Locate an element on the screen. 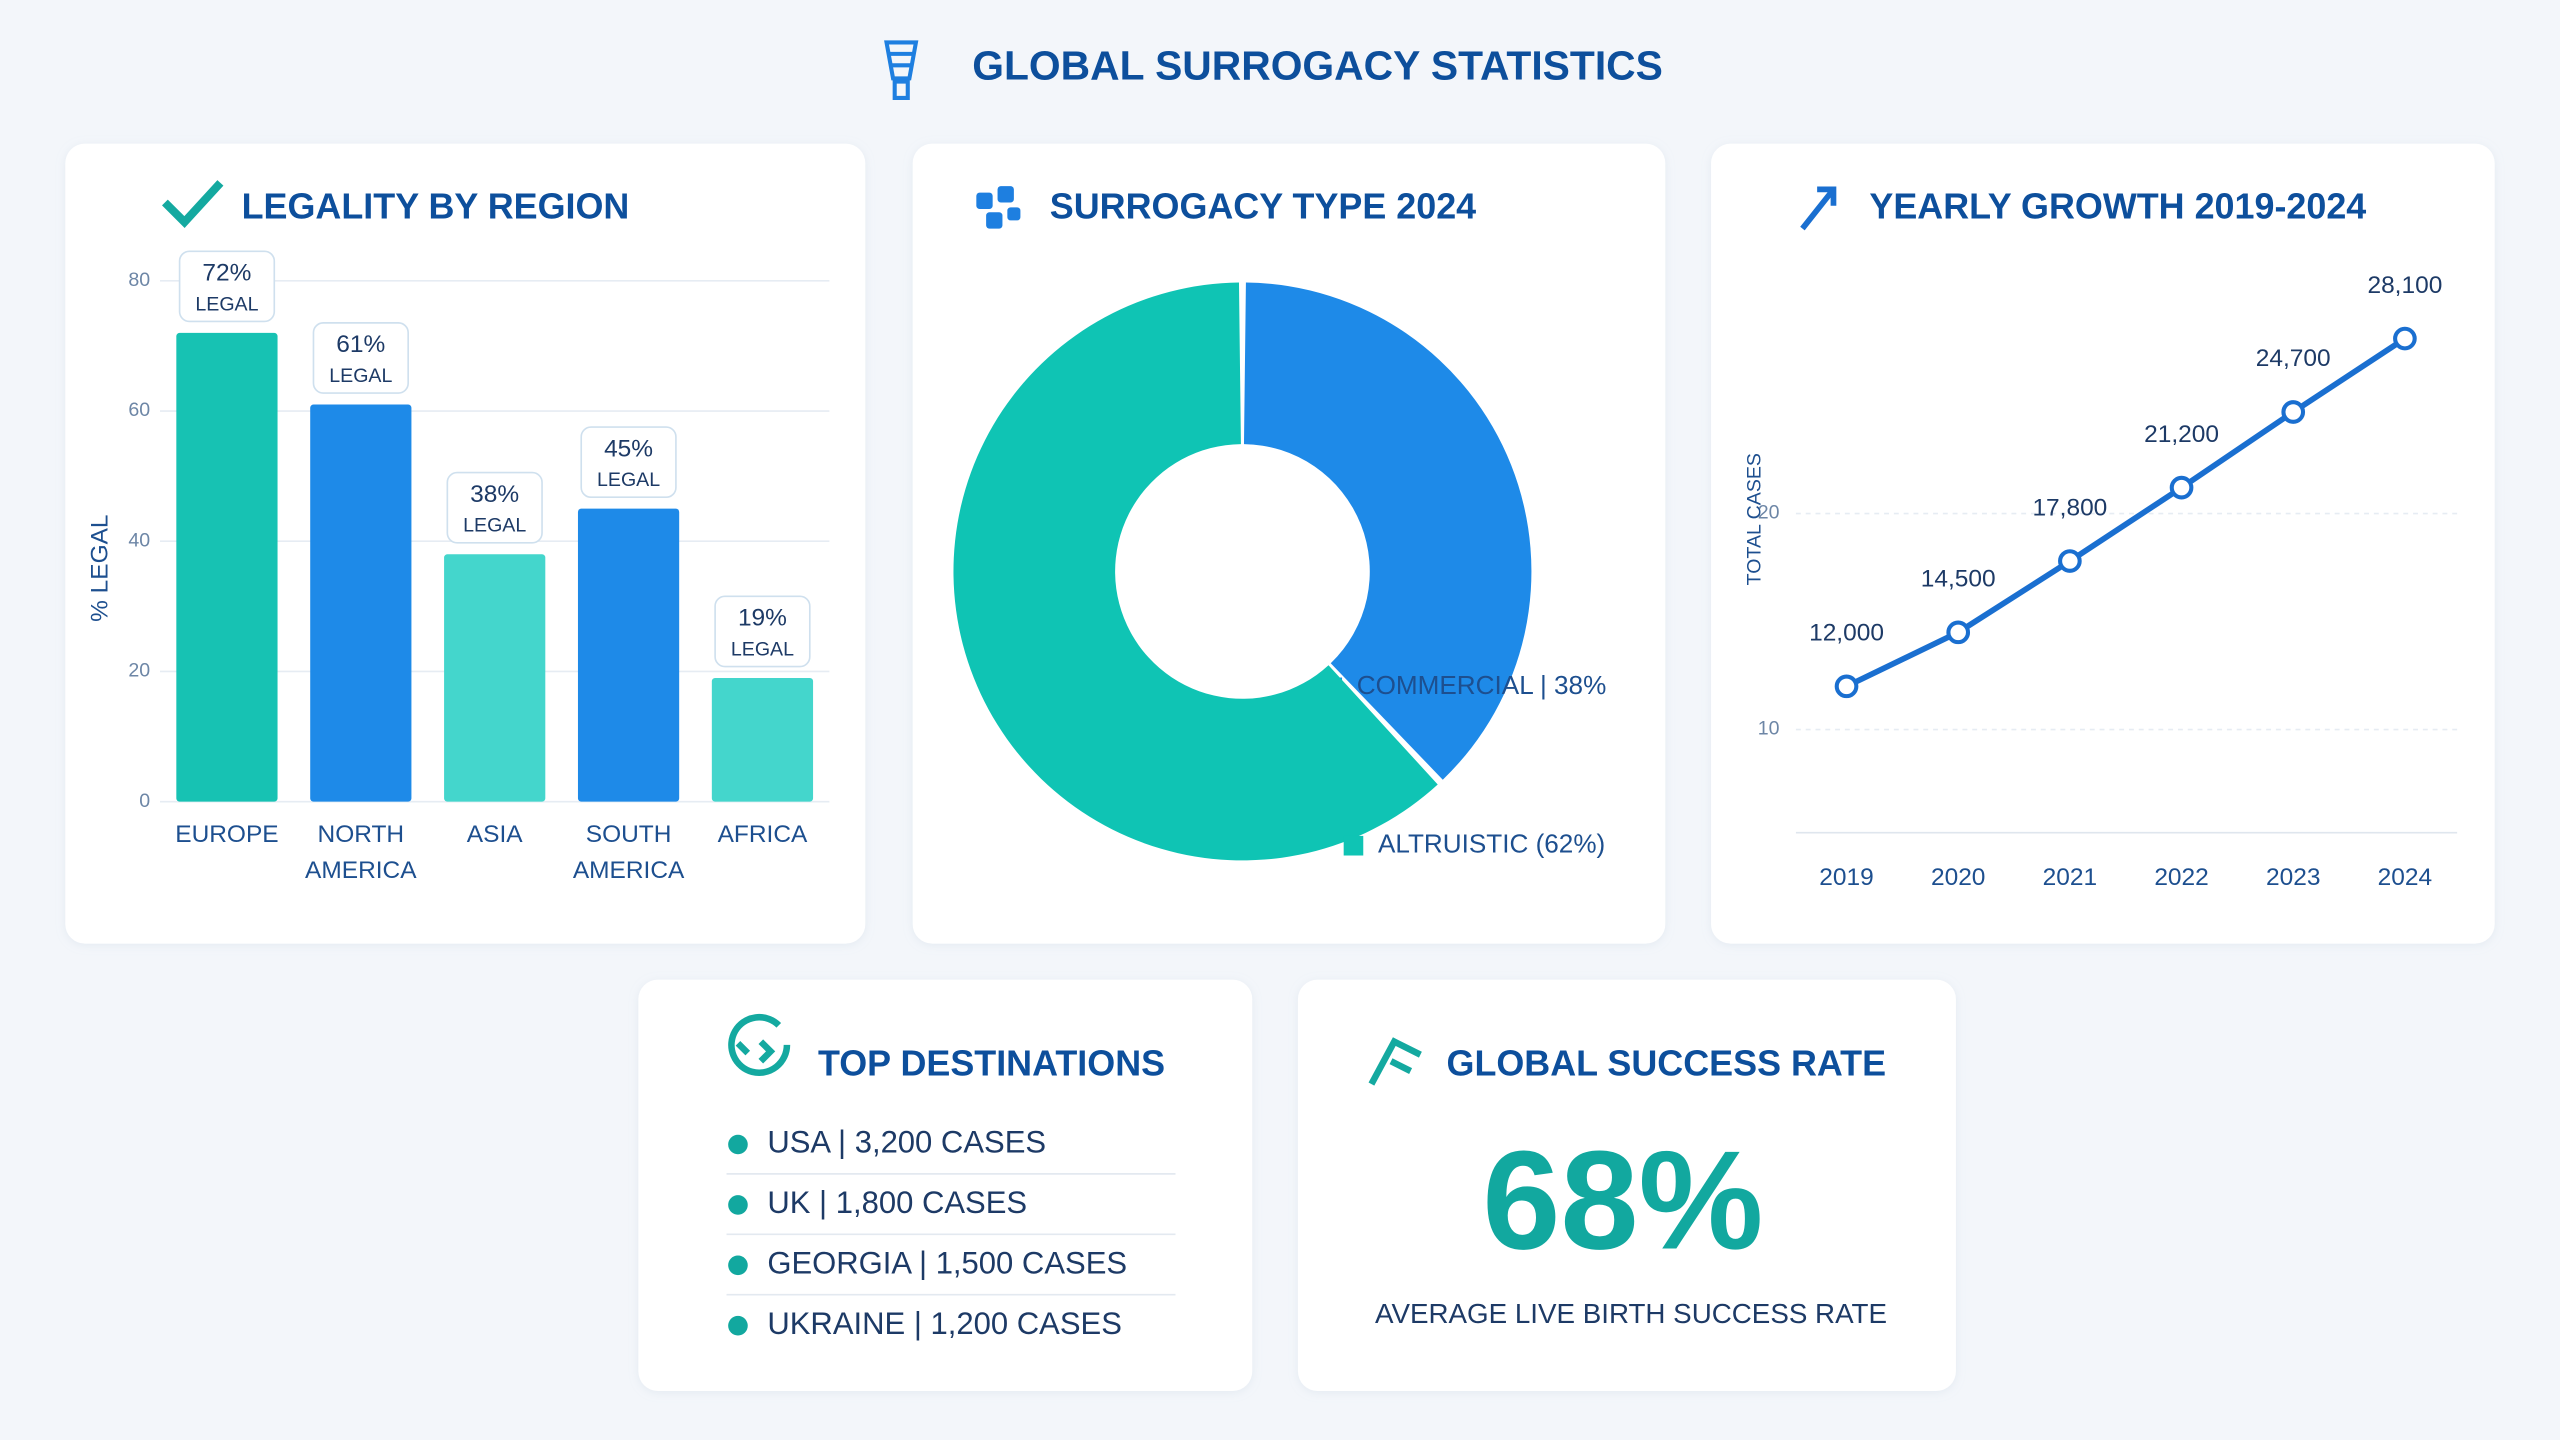 This screenshot has width=2560, height=1440. value-label: 61% is located at coordinates (360, 344).